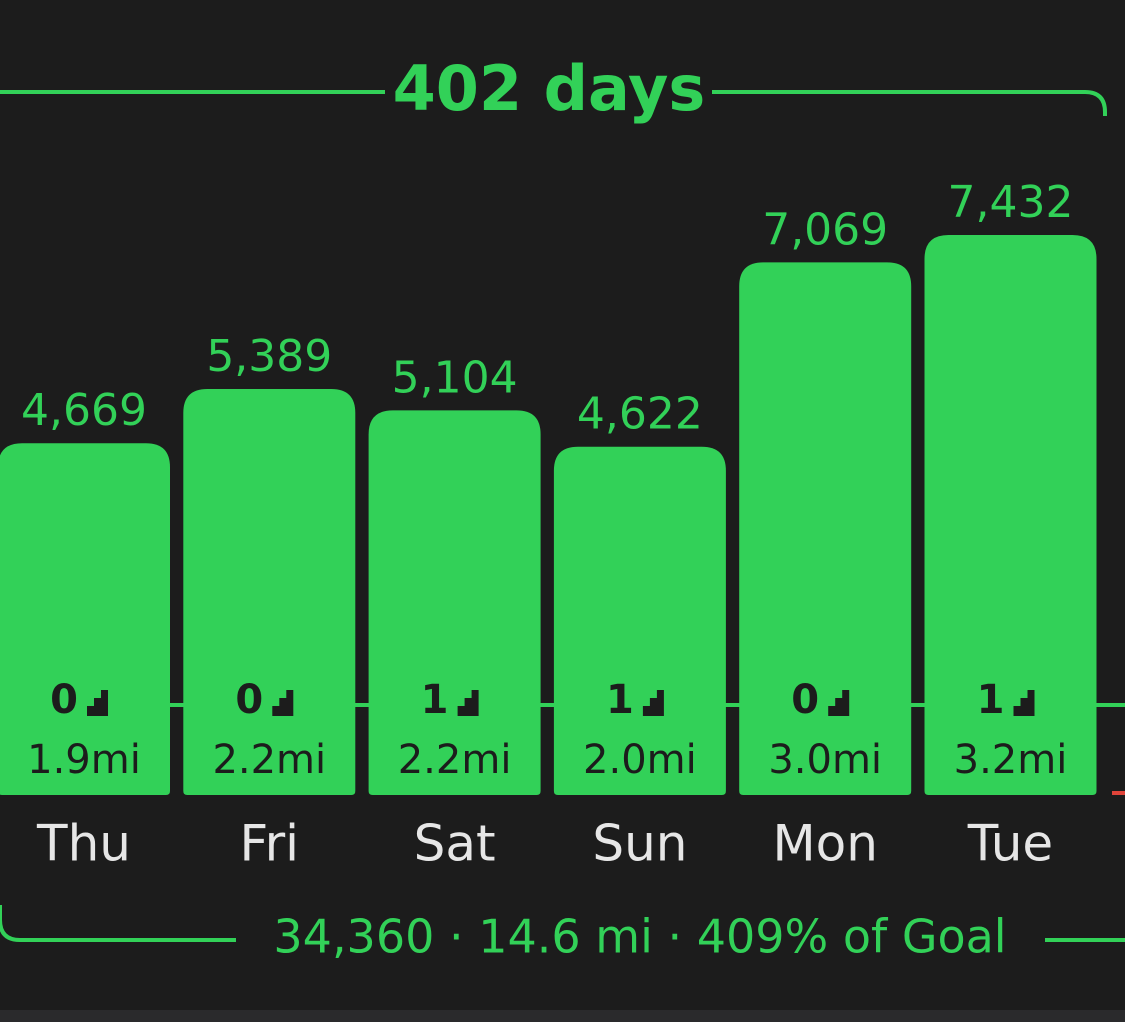 This screenshot has width=1125, height=1022. I want to click on day-label: Mon, so click(824, 844).